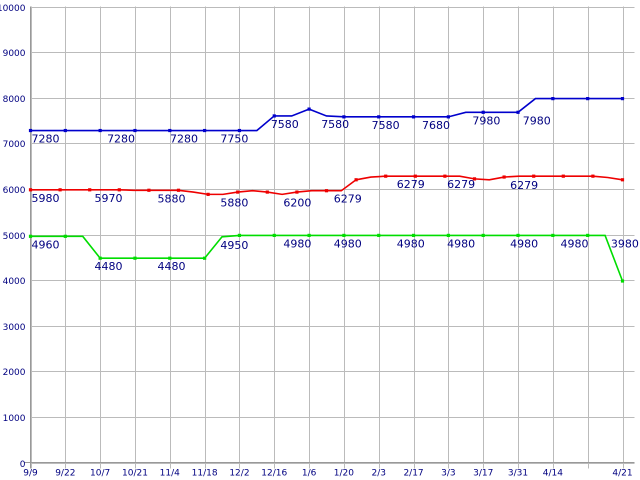 This screenshot has height=480, width=640. Describe the element at coordinates (14, 328) in the screenshot. I see `y-axis-tick-label: 3000` at that location.